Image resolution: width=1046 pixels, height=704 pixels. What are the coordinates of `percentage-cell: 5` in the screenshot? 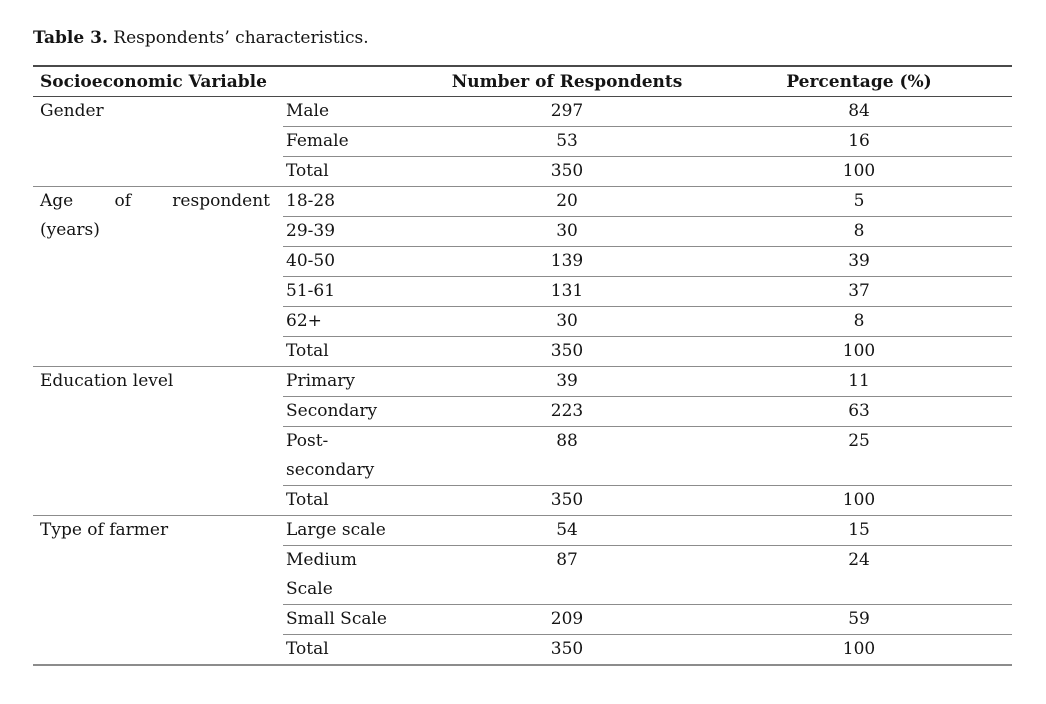 It's located at (859, 201).